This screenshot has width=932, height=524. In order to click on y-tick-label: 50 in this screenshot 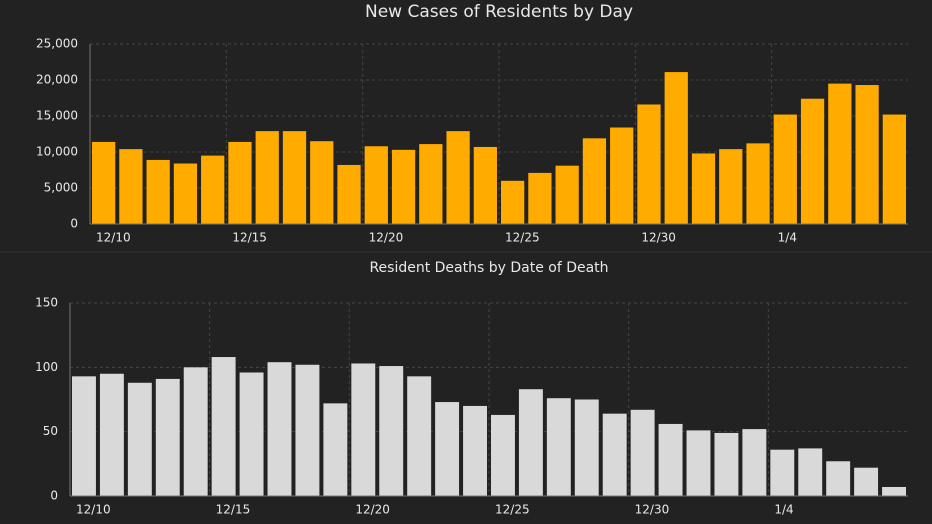, I will do `click(50, 431)`.